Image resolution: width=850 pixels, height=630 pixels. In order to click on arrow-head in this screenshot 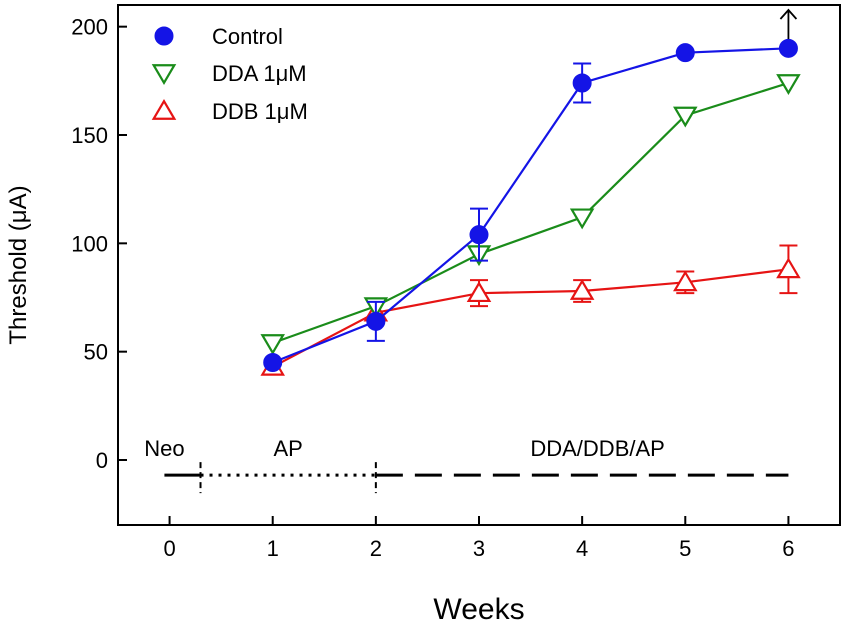, I will do `click(788, 14)`.